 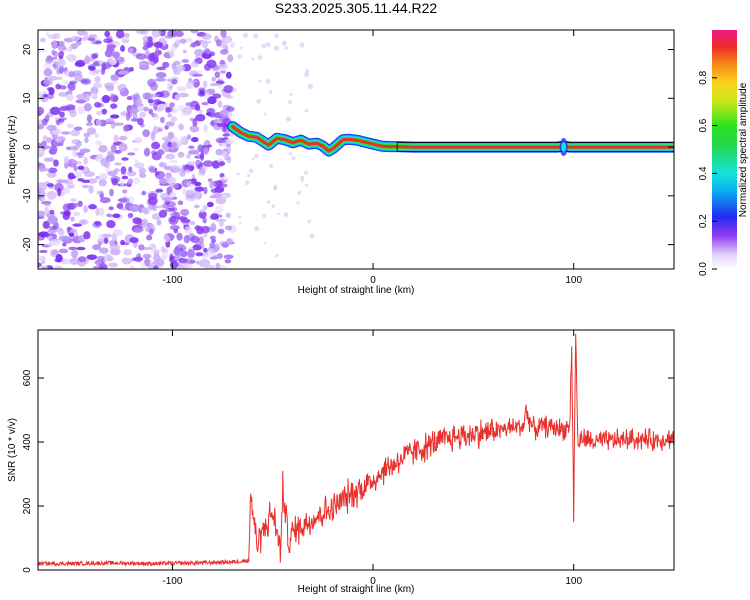 I want to click on ridge-outline, so click(x=535, y=147).